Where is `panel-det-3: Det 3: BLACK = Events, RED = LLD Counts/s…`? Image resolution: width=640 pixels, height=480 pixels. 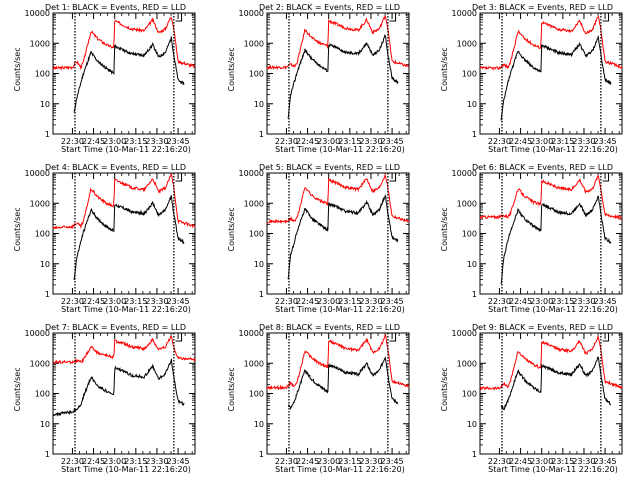 panel-det-3: Det 3: BLACK = Events, RED = LLD Counts/s… is located at coordinates (531, 78).